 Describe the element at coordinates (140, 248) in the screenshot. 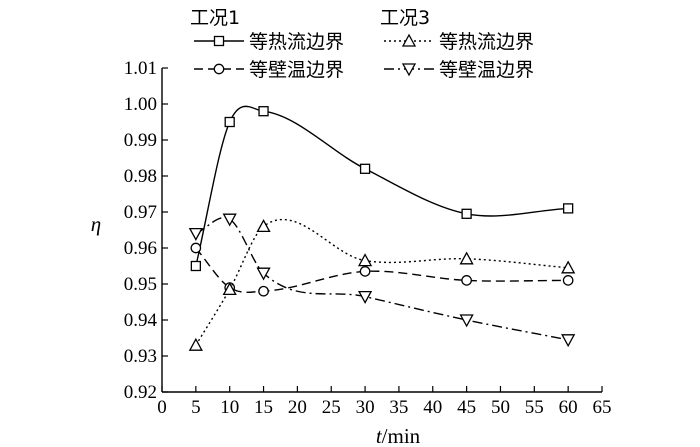

I see `y-tick-label: 0.96` at that location.